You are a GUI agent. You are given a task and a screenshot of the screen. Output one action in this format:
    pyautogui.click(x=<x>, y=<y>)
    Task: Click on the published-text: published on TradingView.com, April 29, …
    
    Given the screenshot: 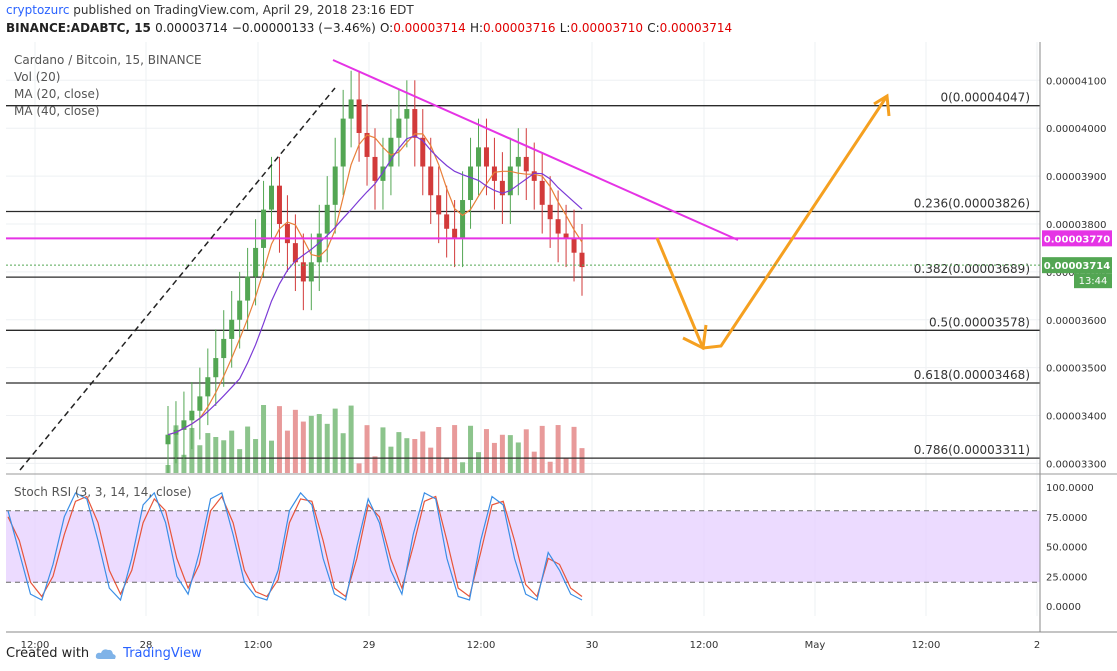 What is the action you would take?
    pyautogui.click(x=243, y=10)
    